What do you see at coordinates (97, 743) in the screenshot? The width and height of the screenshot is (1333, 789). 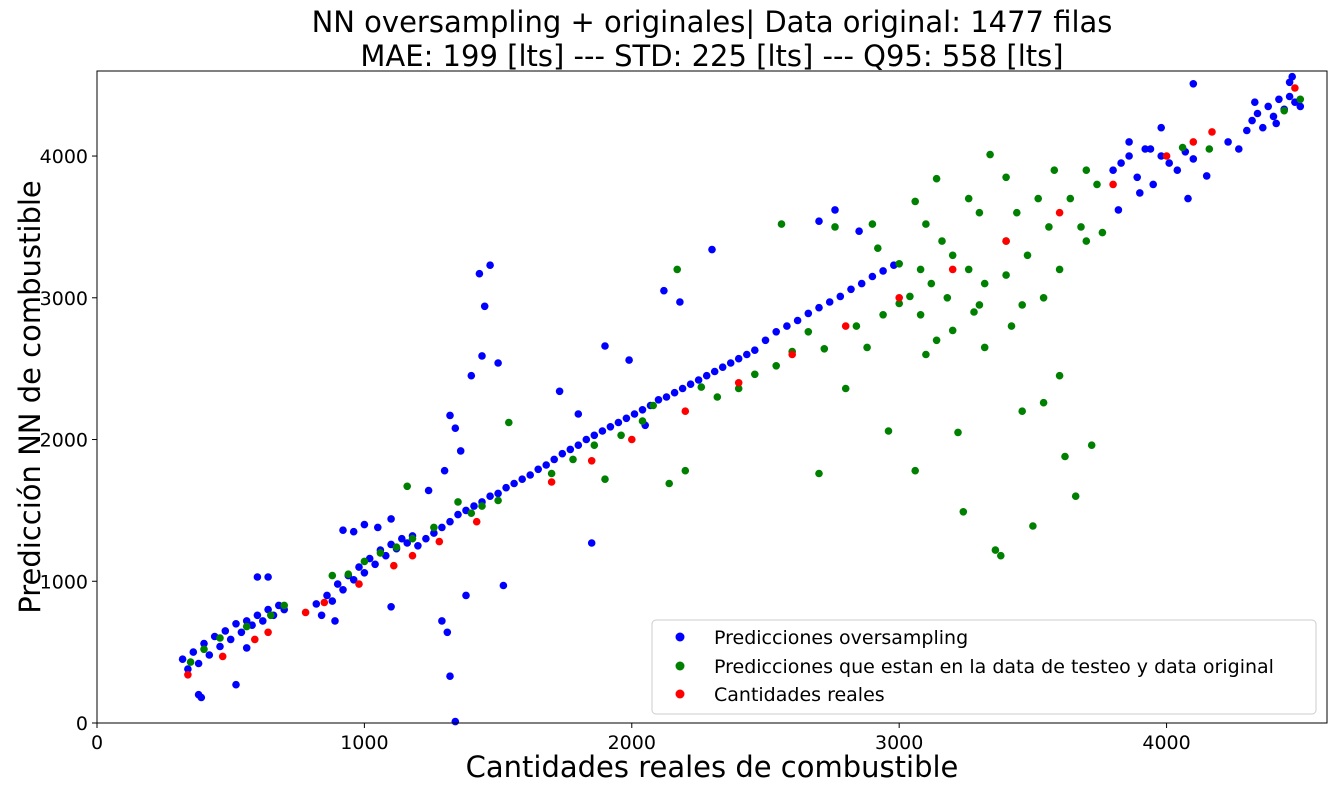 I see `x-tick-label: 0` at bounding box center [97, 743].